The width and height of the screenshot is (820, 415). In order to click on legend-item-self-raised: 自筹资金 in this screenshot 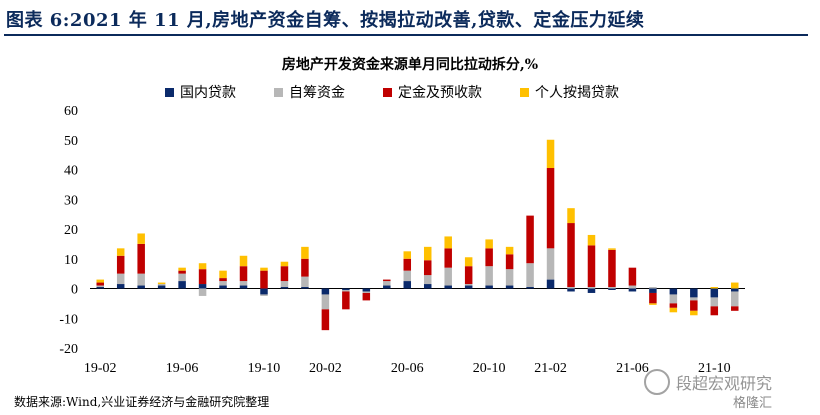, I will do `click(309, 92)`.